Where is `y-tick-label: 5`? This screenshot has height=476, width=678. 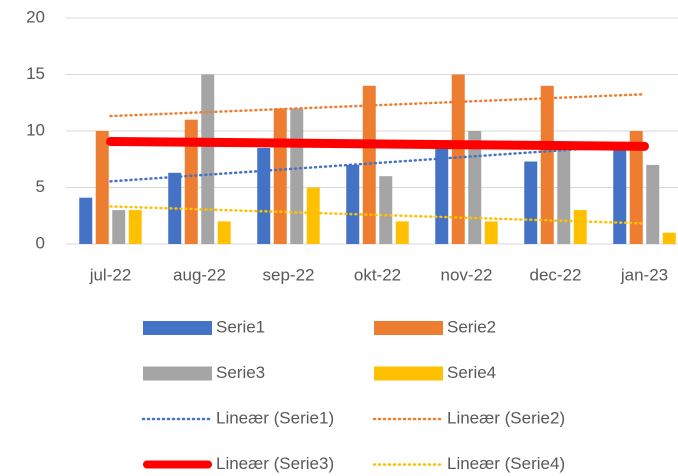
y-tick-label: 5 is located at coordinates (40, 186).